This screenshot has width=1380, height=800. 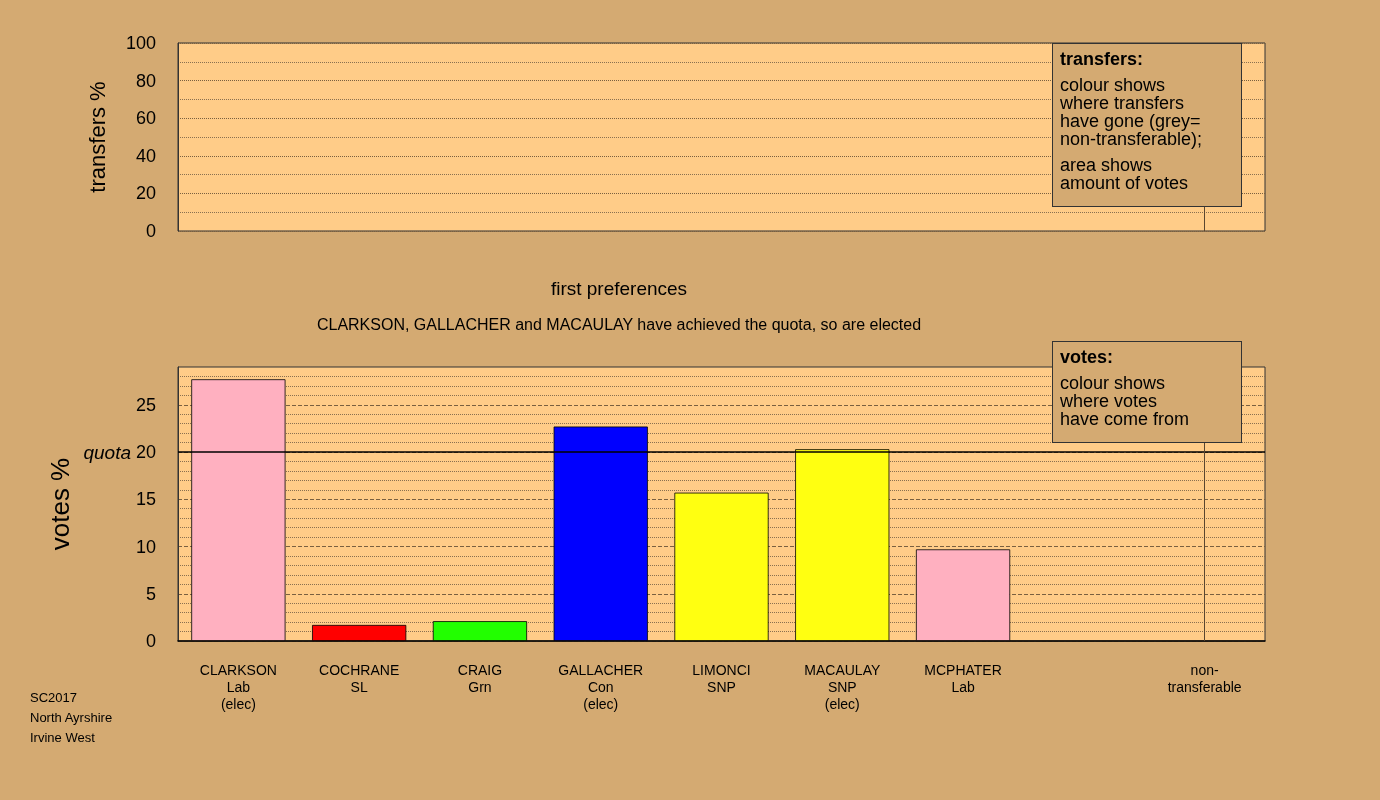 I want to click on annotation: area shows amount of votes, so click(x=1125, y=174).